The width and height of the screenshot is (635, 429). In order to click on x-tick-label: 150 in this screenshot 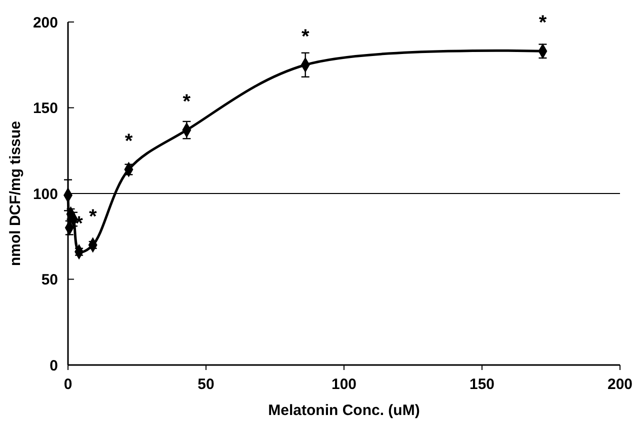, I will do `click(482, 384)`.